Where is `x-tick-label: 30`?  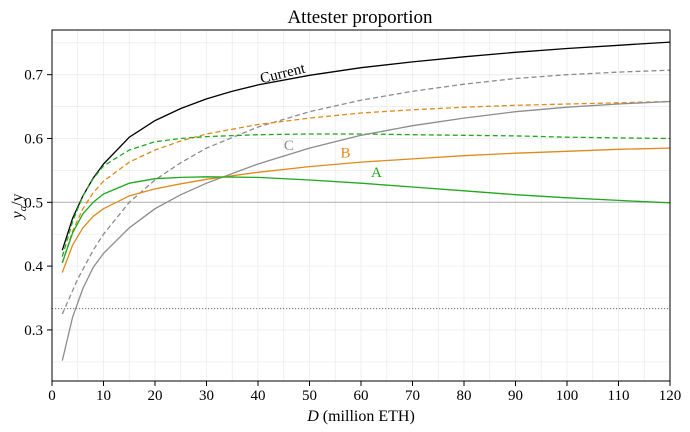 x-tick-label: 30 is located at coordinates (206, 396).